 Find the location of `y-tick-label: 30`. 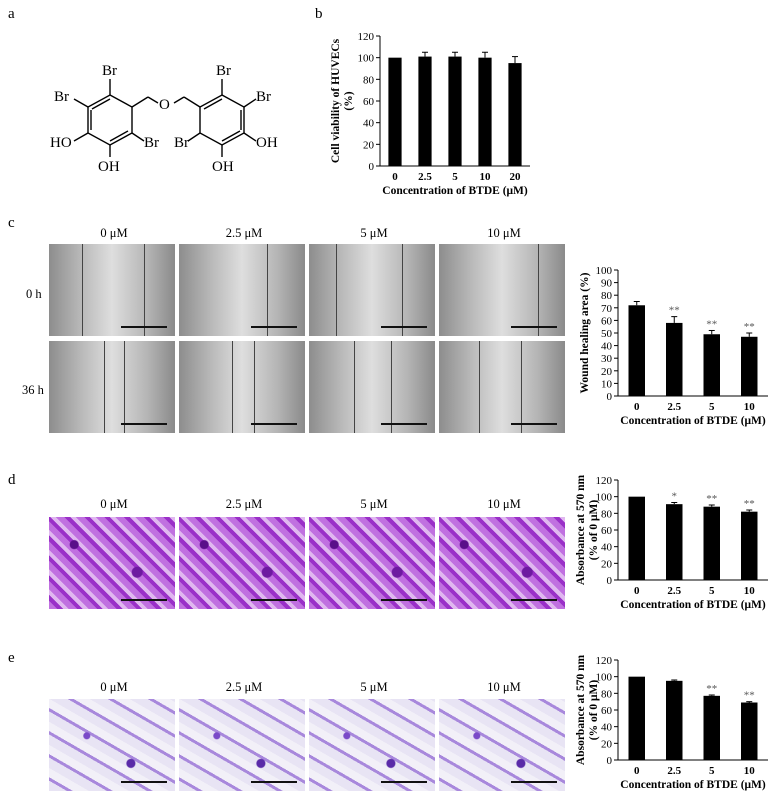

y-tick-label: 30 is located at coordinates (607, 359).